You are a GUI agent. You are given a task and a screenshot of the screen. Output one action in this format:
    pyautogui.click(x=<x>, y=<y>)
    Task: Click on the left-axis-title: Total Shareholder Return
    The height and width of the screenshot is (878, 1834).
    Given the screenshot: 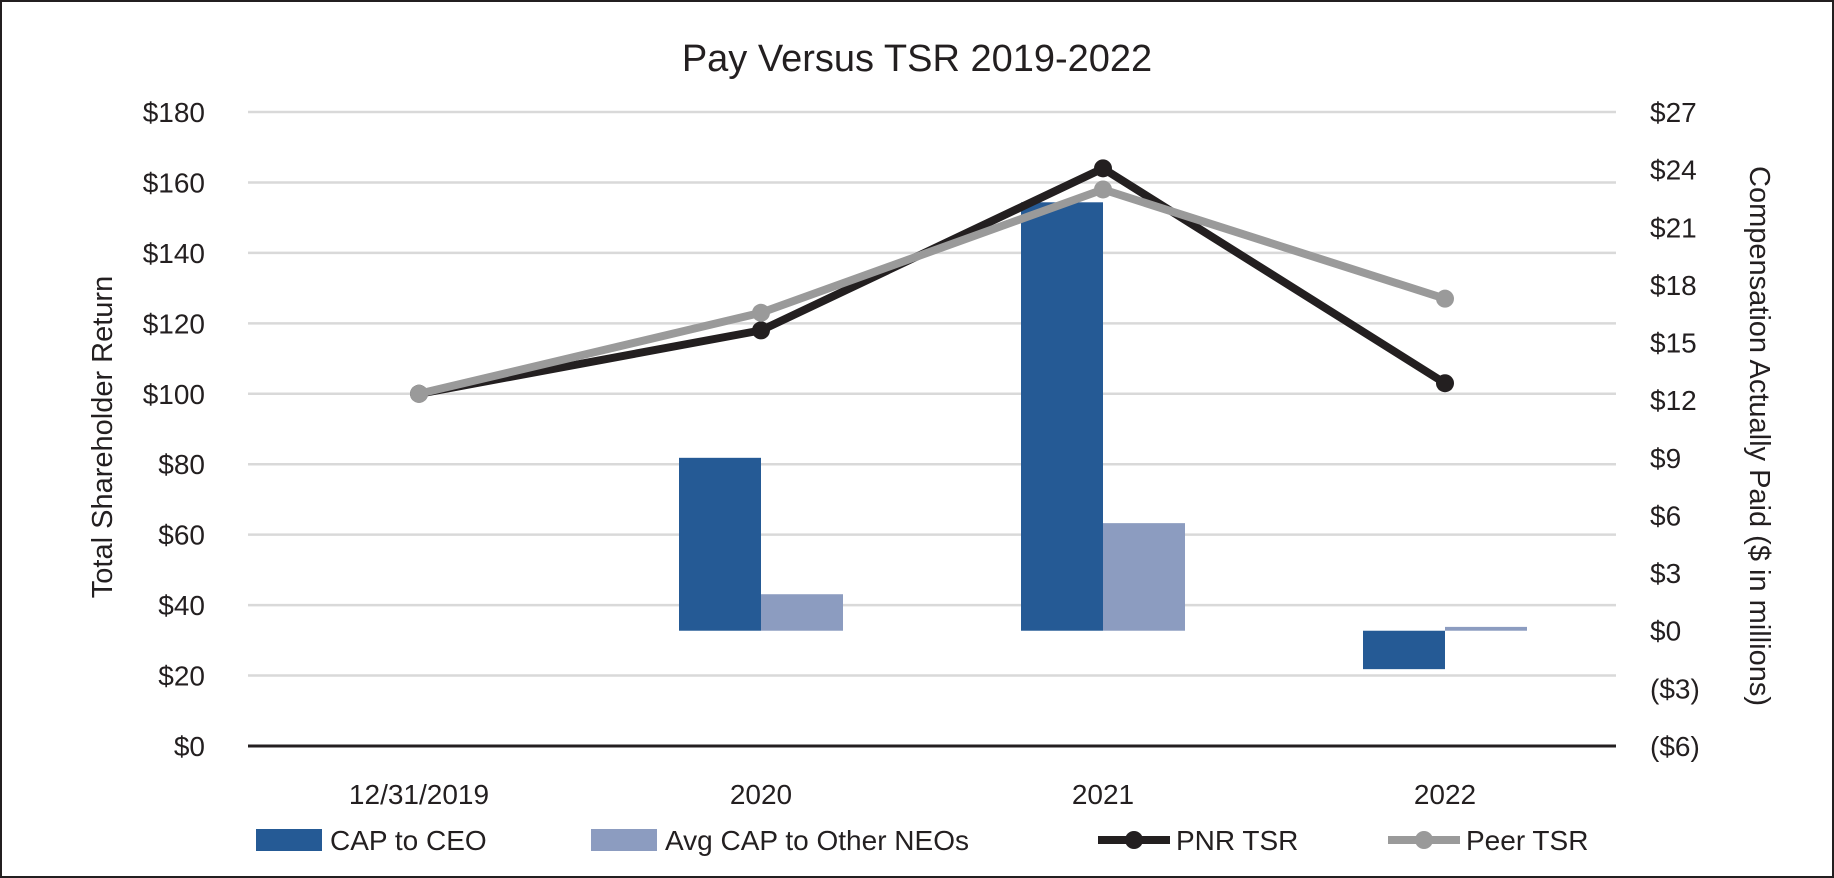 What is the action you would take?
    pyautogui.click(x=103, y=437)
    